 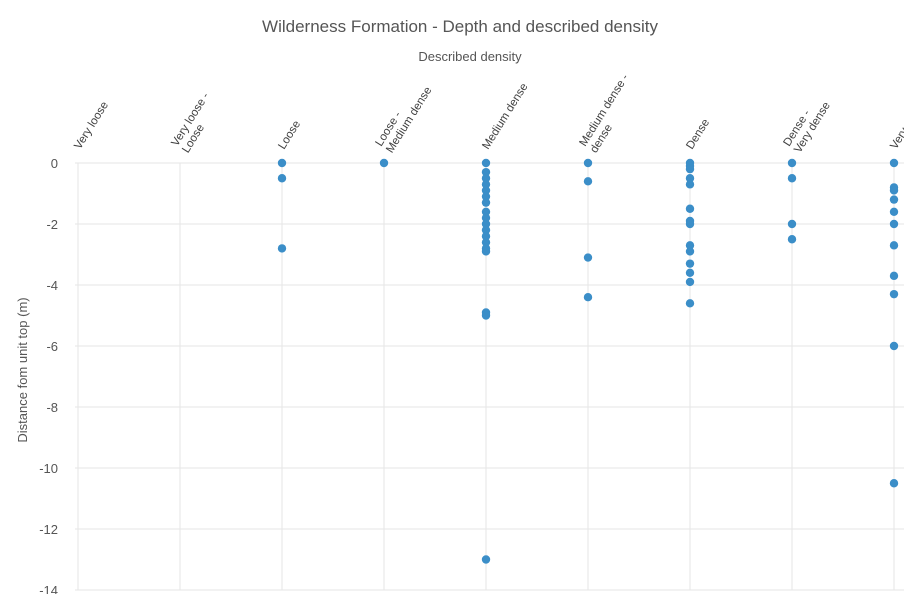 I want to click on x-category-label: Medium dense, so click(x=505, y=116).